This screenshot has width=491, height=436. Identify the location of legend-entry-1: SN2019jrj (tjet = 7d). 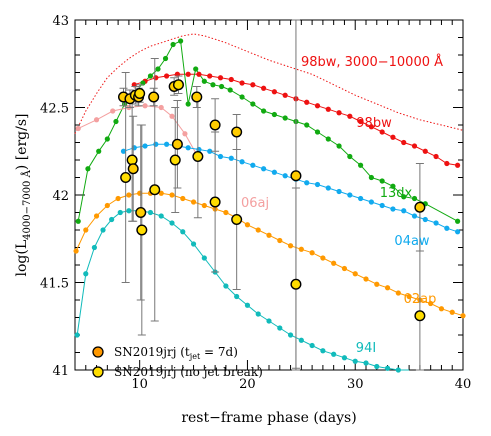
(176, 353).